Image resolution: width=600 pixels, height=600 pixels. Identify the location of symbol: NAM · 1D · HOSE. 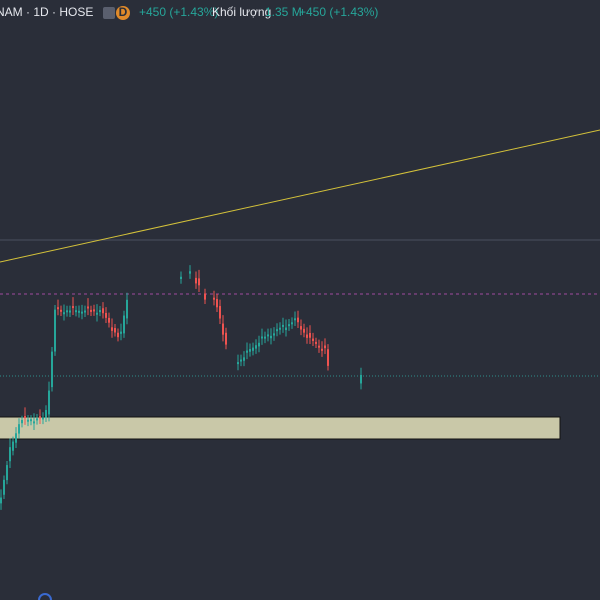
(46, 12).